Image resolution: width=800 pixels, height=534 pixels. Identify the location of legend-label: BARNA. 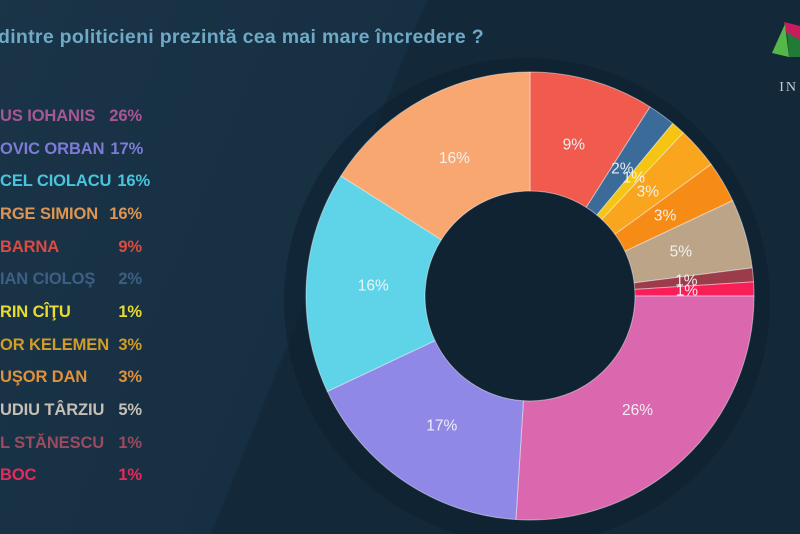
(30, 246).